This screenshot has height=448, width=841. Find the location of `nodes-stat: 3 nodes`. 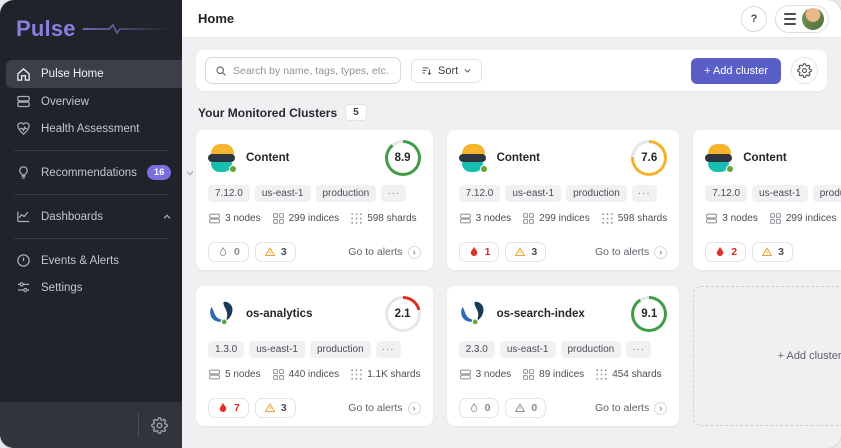

nodes-stat: 3 nodes is located at coordinates (485, 218).